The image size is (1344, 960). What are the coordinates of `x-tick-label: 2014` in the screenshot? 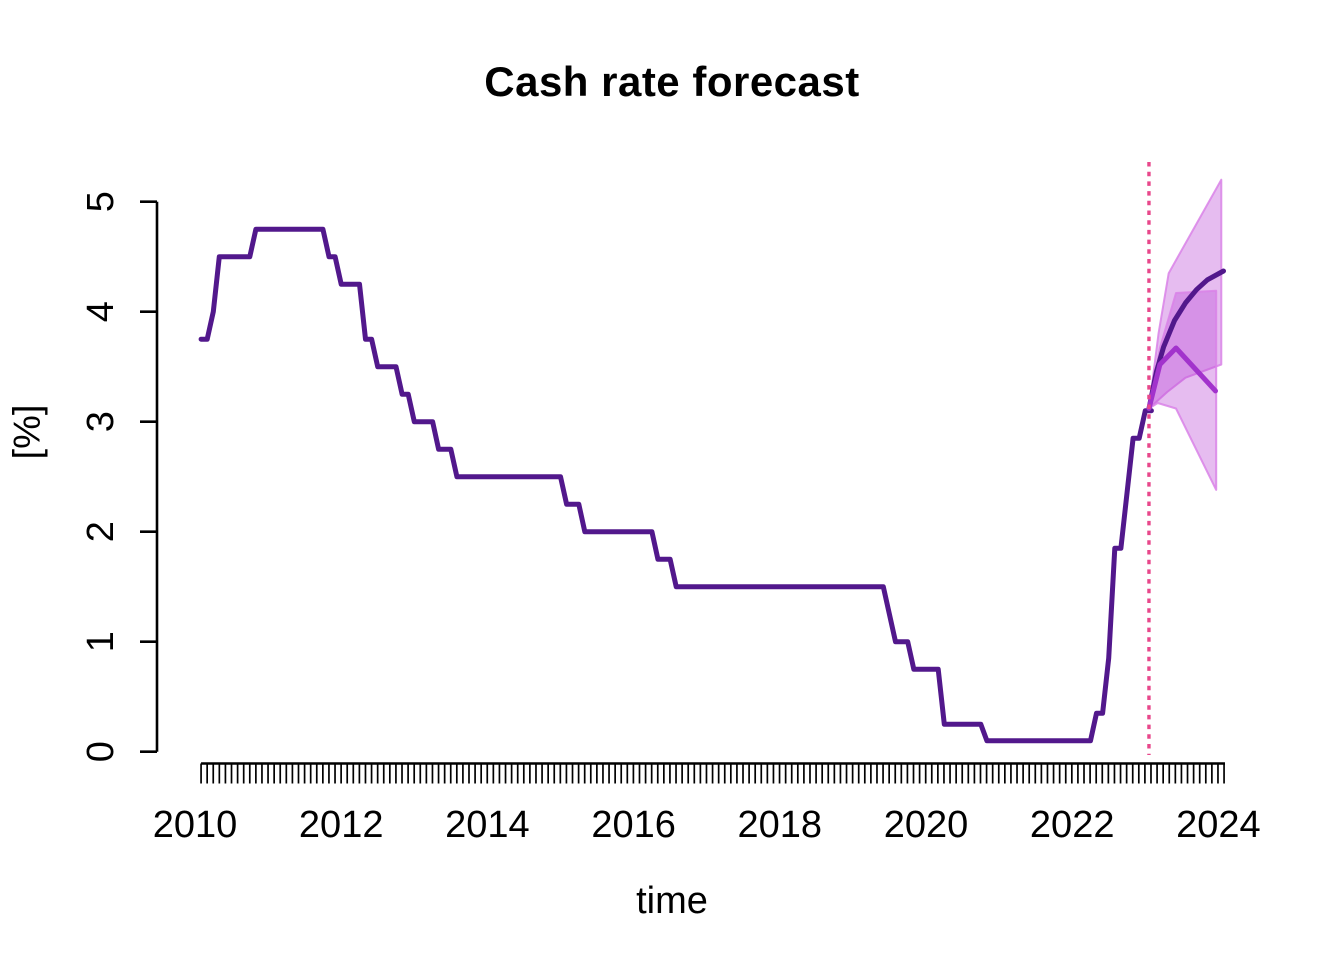 It's located at (487, 825).